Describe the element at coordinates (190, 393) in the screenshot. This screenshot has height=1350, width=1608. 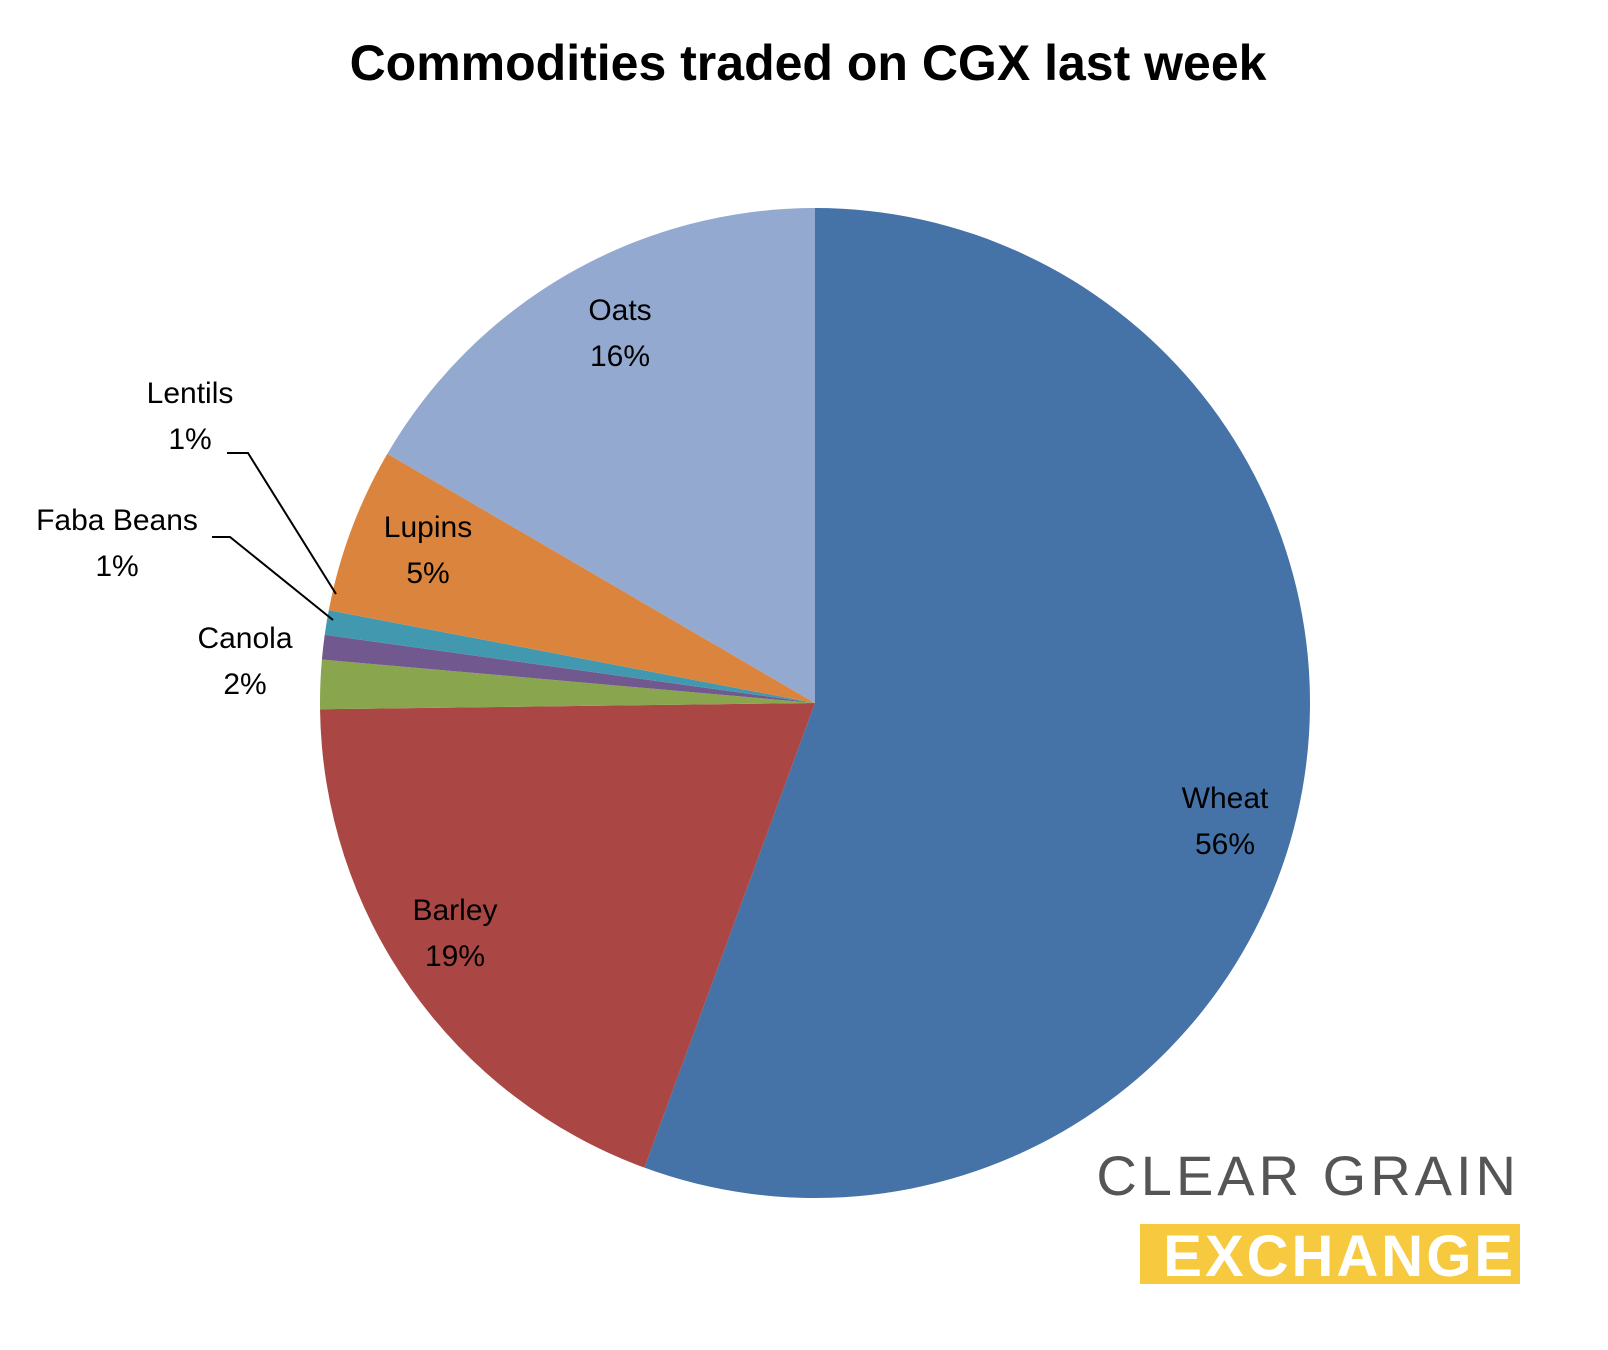
I see `slice-name-label: Lentils` at that location.